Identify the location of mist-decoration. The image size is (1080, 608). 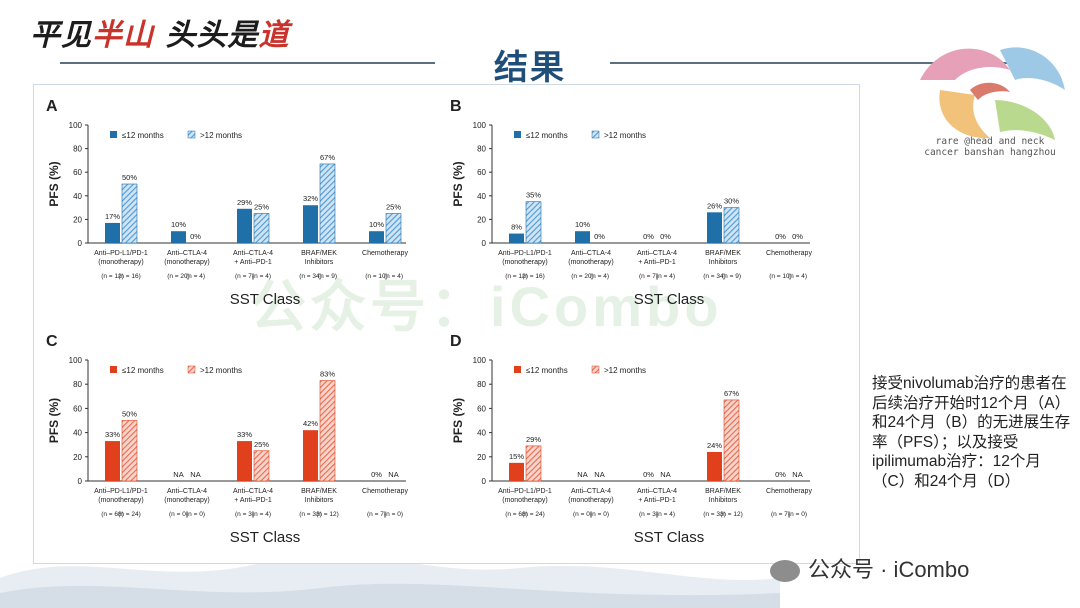
(390, 581).